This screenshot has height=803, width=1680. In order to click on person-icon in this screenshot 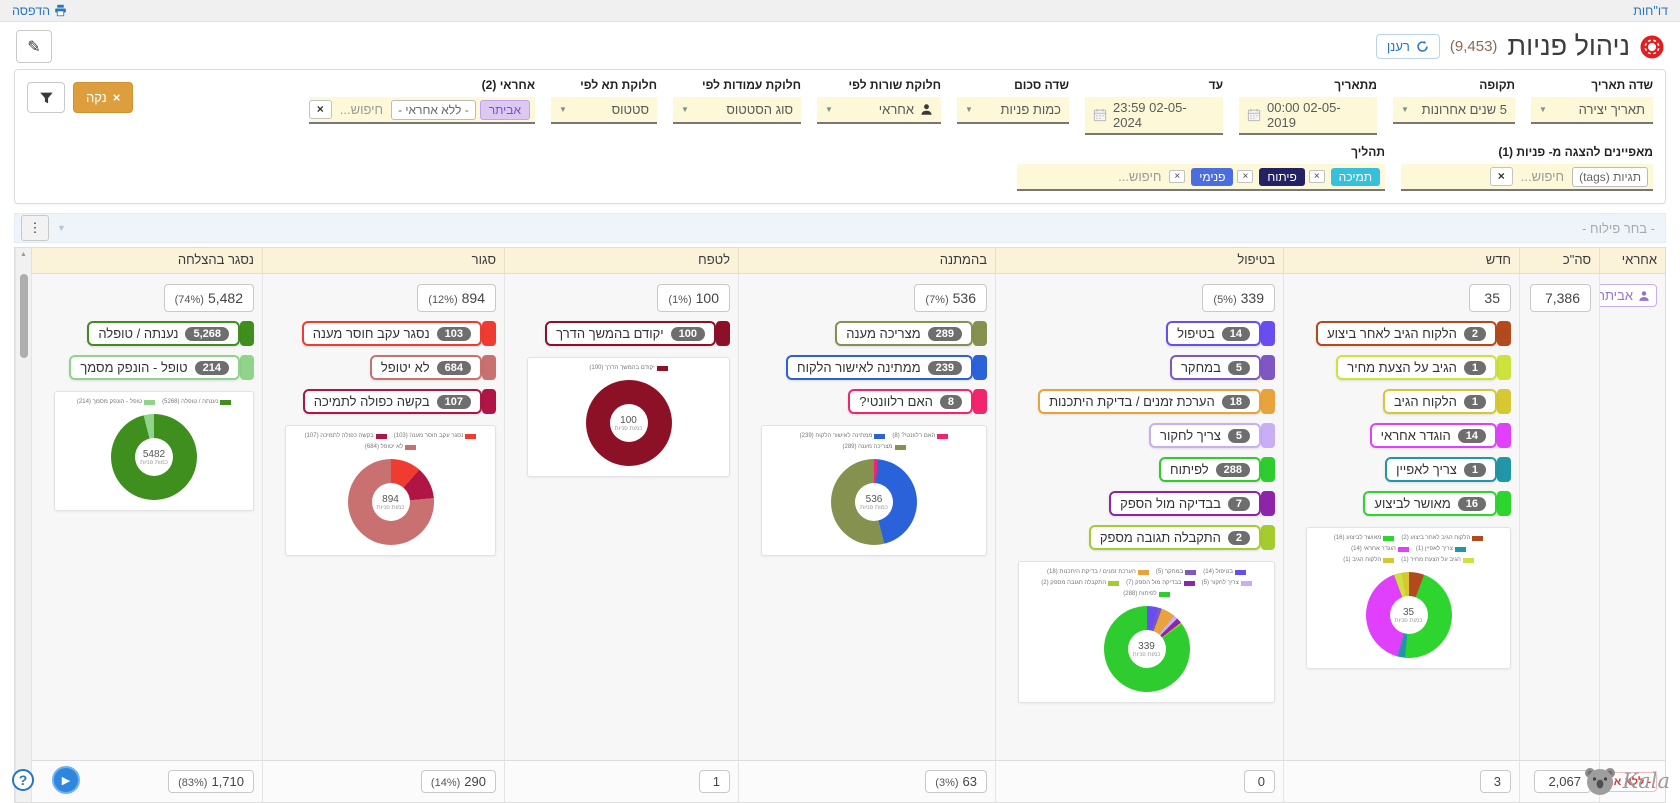, I will do `click(1644, 296)`.